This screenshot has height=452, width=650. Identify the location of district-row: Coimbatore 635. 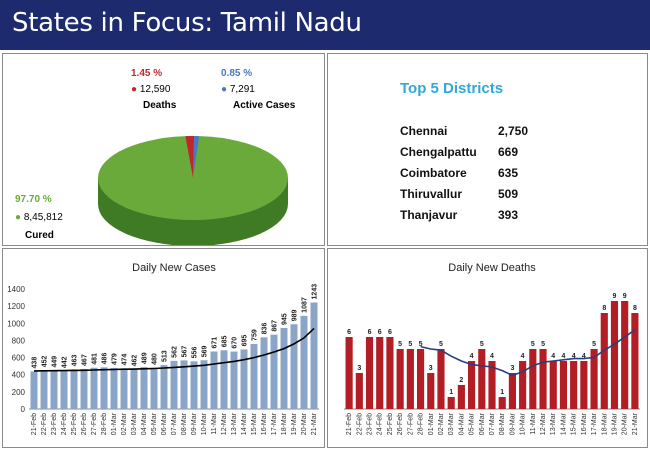
(459, 173).